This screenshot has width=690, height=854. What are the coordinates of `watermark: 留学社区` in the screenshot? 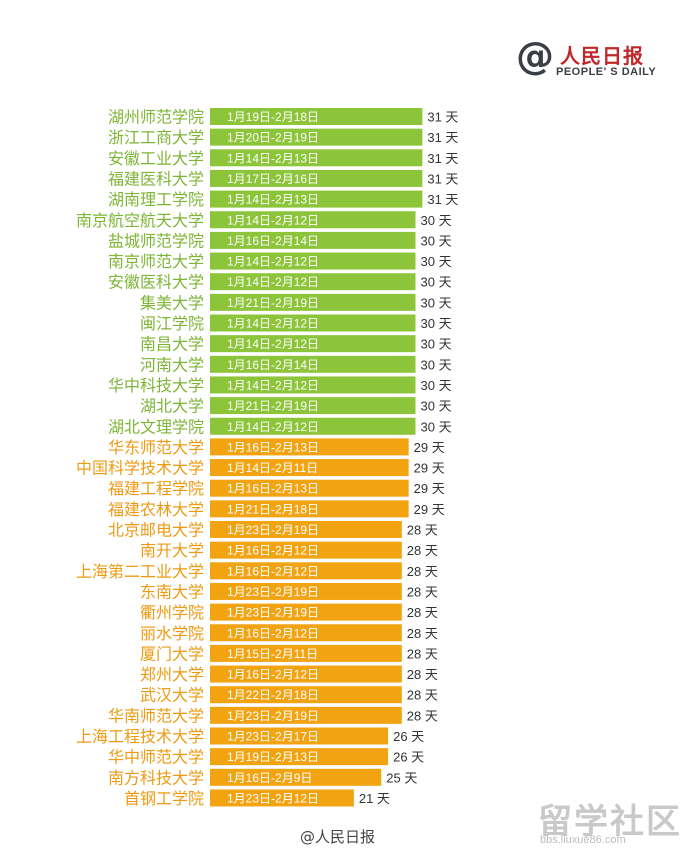 It's located at (610, 822).